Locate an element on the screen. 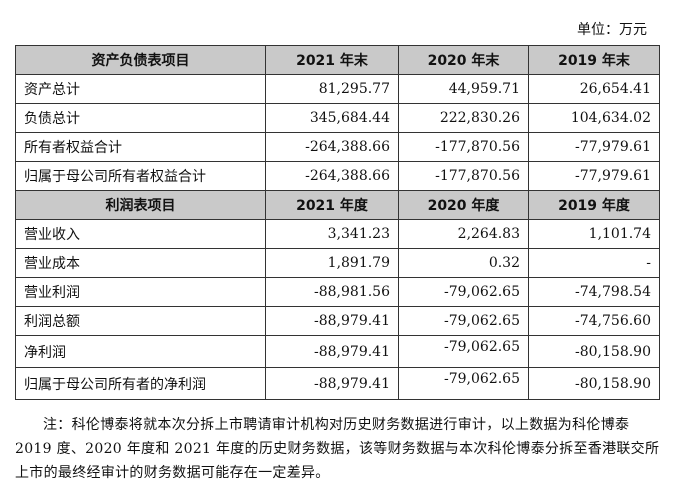 The height and width of the screenshot is (487, 676). year-2019-end-header: 2019 年末 is located at coordinates (594, 60).